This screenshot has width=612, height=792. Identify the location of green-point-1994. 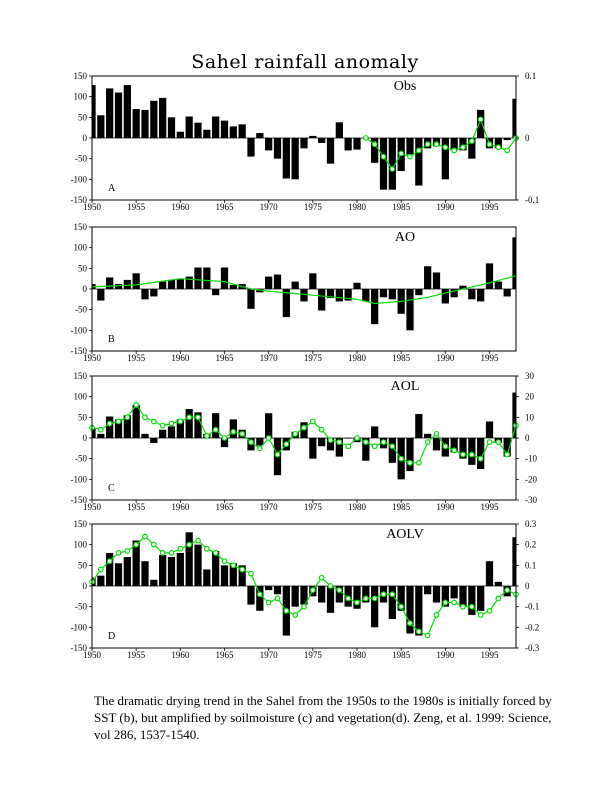
(480, 119).